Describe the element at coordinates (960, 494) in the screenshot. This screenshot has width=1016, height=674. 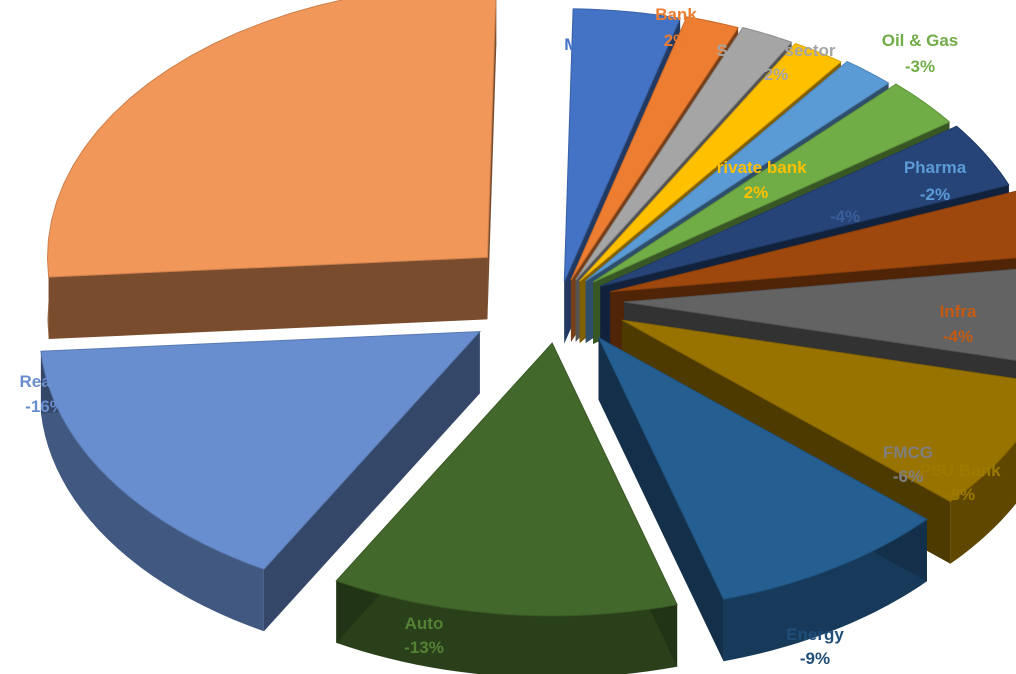
I see `slice-value-label: -8%` at that location.